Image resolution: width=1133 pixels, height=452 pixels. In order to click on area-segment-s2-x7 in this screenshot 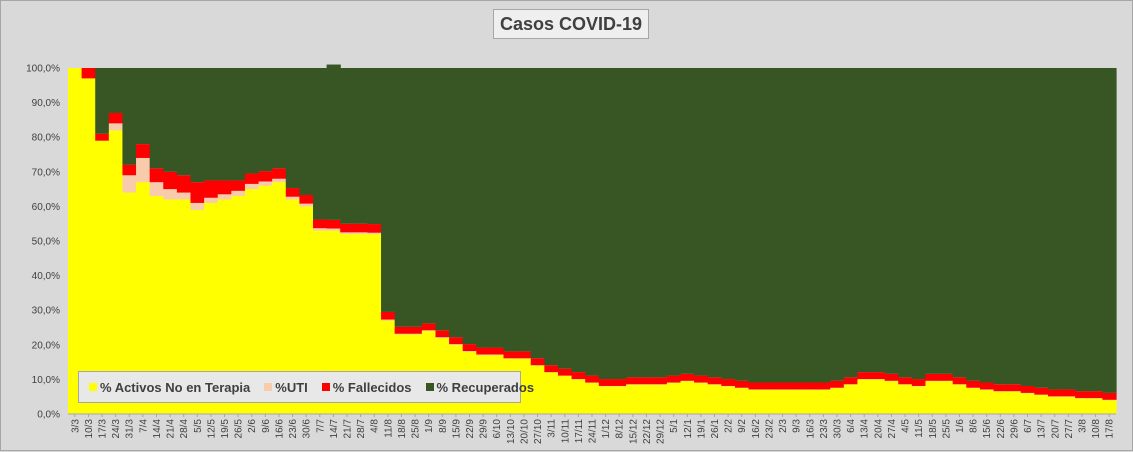, I will do `click(170, 180)`.